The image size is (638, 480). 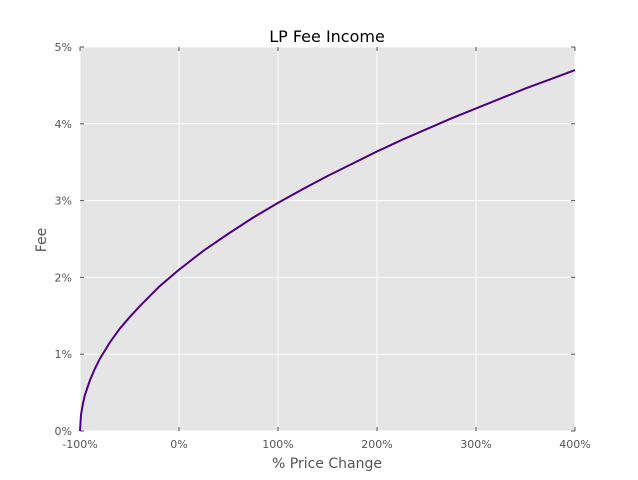 What do you see at coordinates (63, 431) in the screenshot?
I see `y-tick-label: 0%` at bounding box center [63, 431].